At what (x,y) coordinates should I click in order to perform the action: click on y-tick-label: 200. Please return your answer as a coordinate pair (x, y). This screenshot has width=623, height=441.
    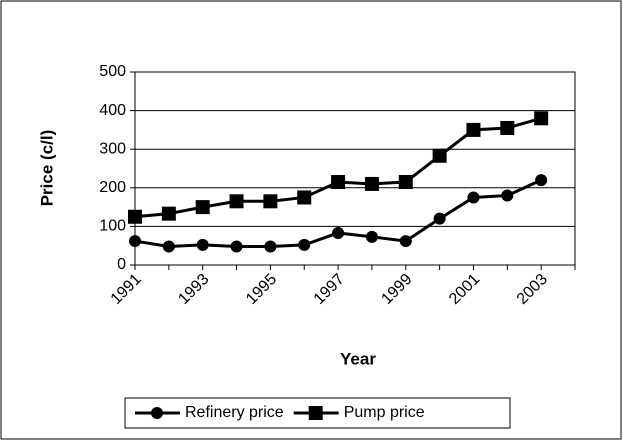
    Looking at the image, I should click on (112, 187).